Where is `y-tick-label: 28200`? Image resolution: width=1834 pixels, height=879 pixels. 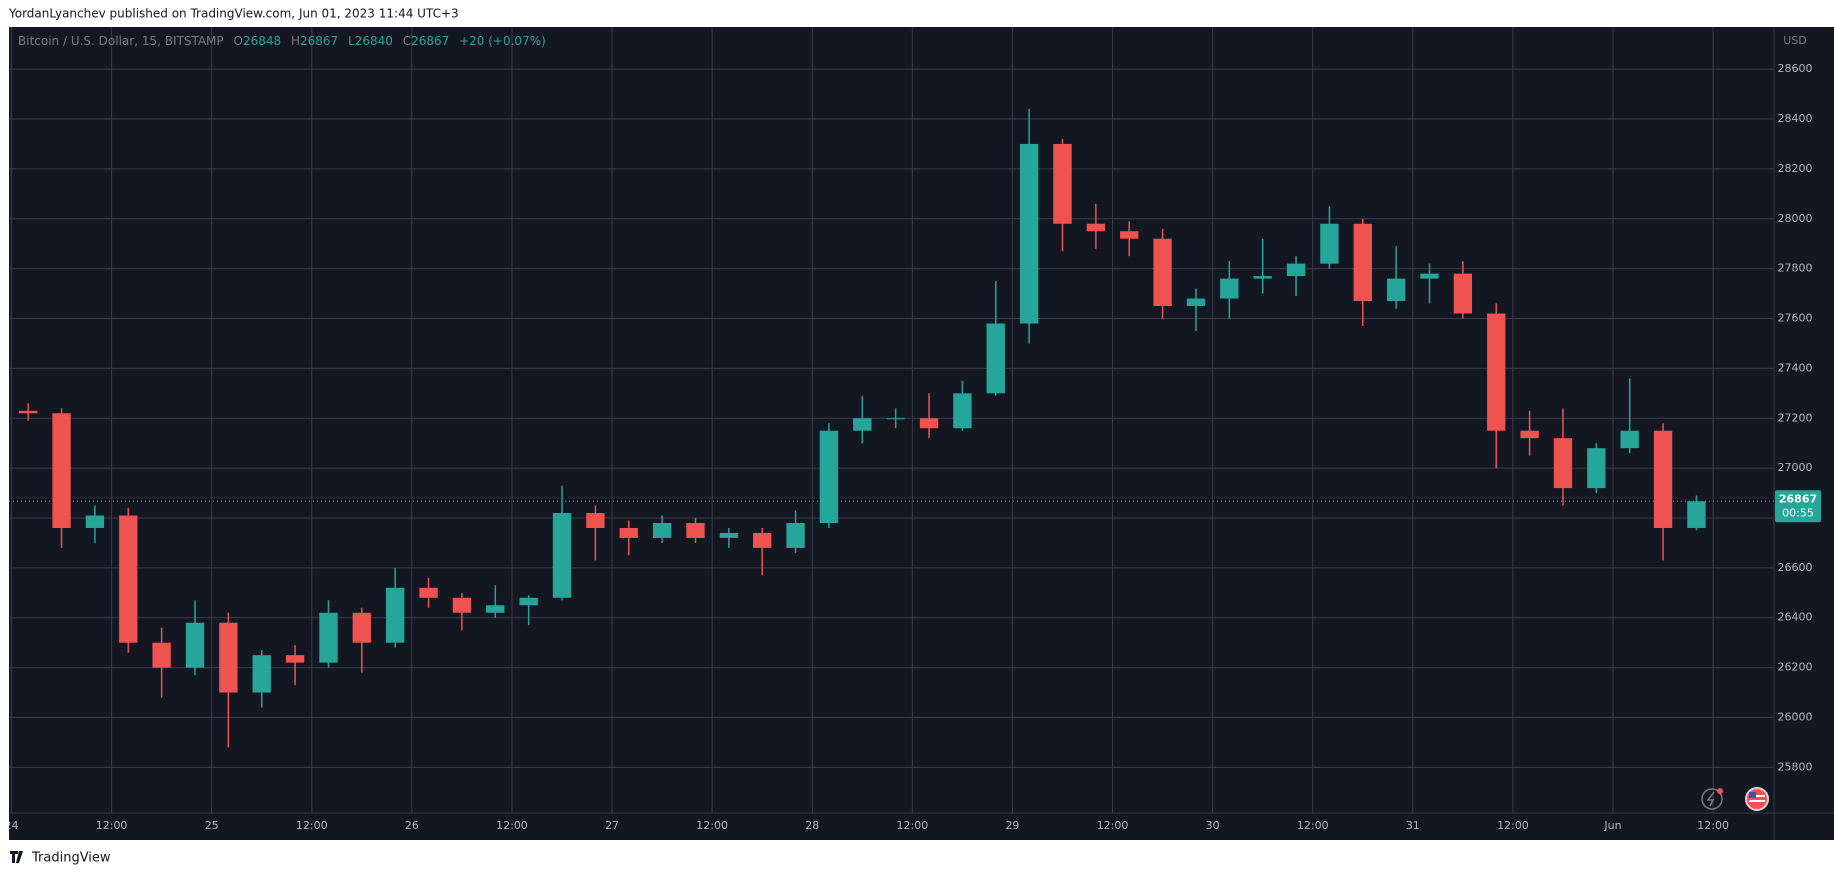
y-tick-label: 28200 is located at coordinates (1795, 168).